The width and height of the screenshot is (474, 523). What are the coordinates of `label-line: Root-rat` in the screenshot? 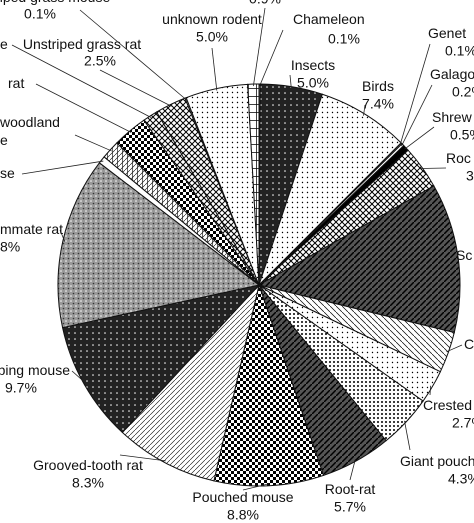 It's located at (350, 489).